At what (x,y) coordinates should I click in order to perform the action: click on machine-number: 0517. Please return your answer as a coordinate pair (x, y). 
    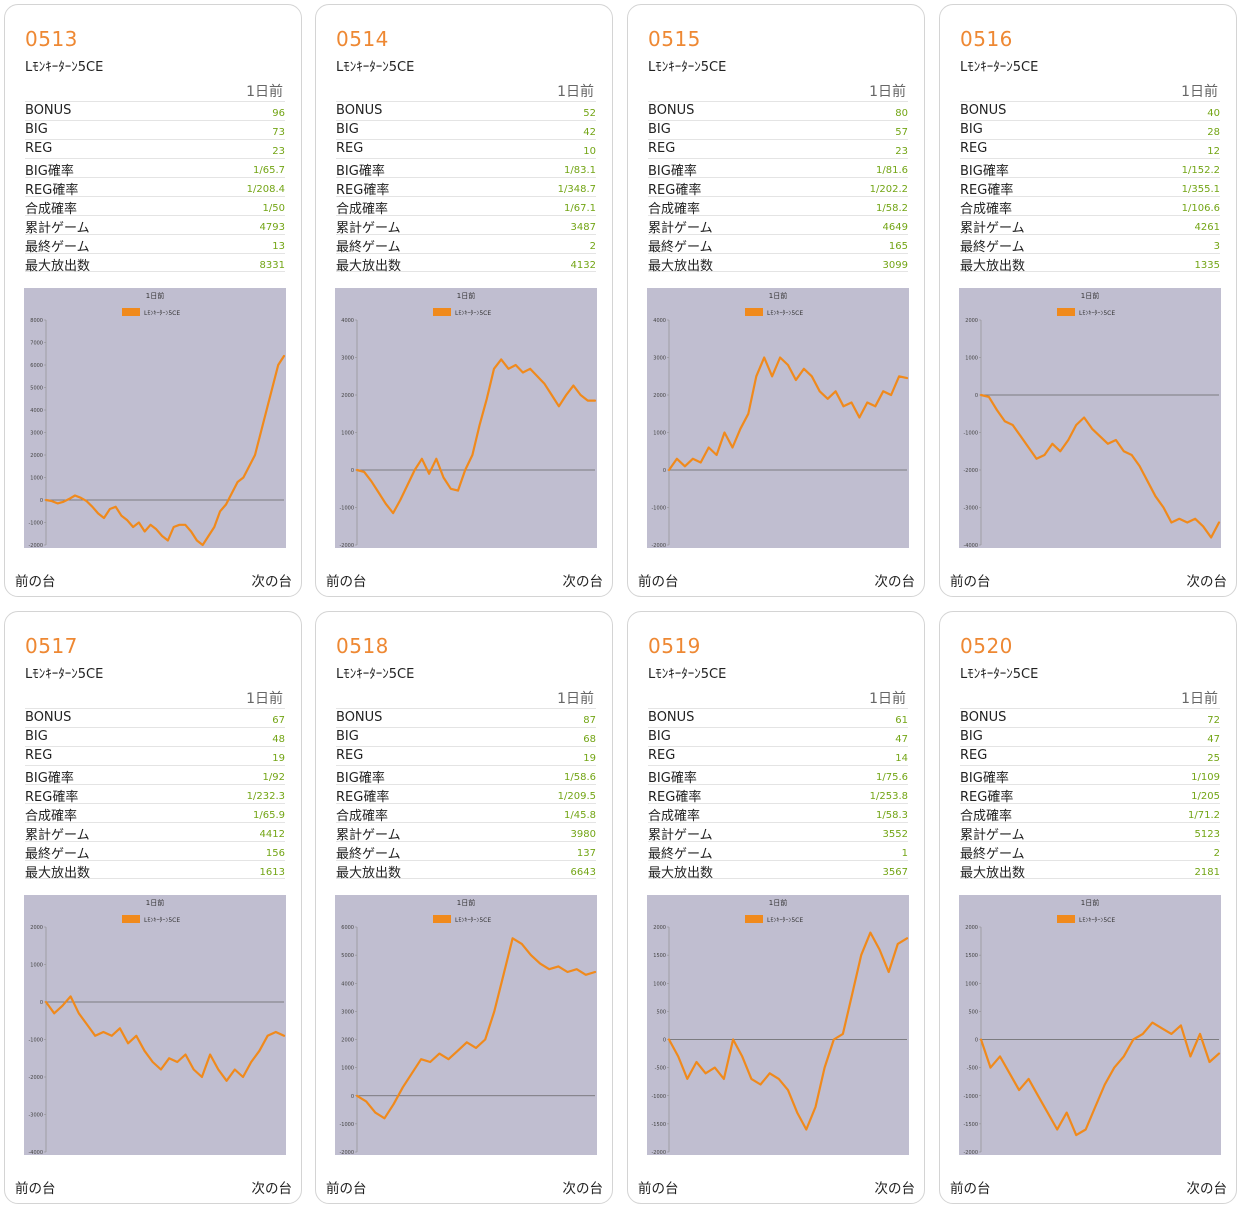
    Looking at the image, I should click on (51, 646).